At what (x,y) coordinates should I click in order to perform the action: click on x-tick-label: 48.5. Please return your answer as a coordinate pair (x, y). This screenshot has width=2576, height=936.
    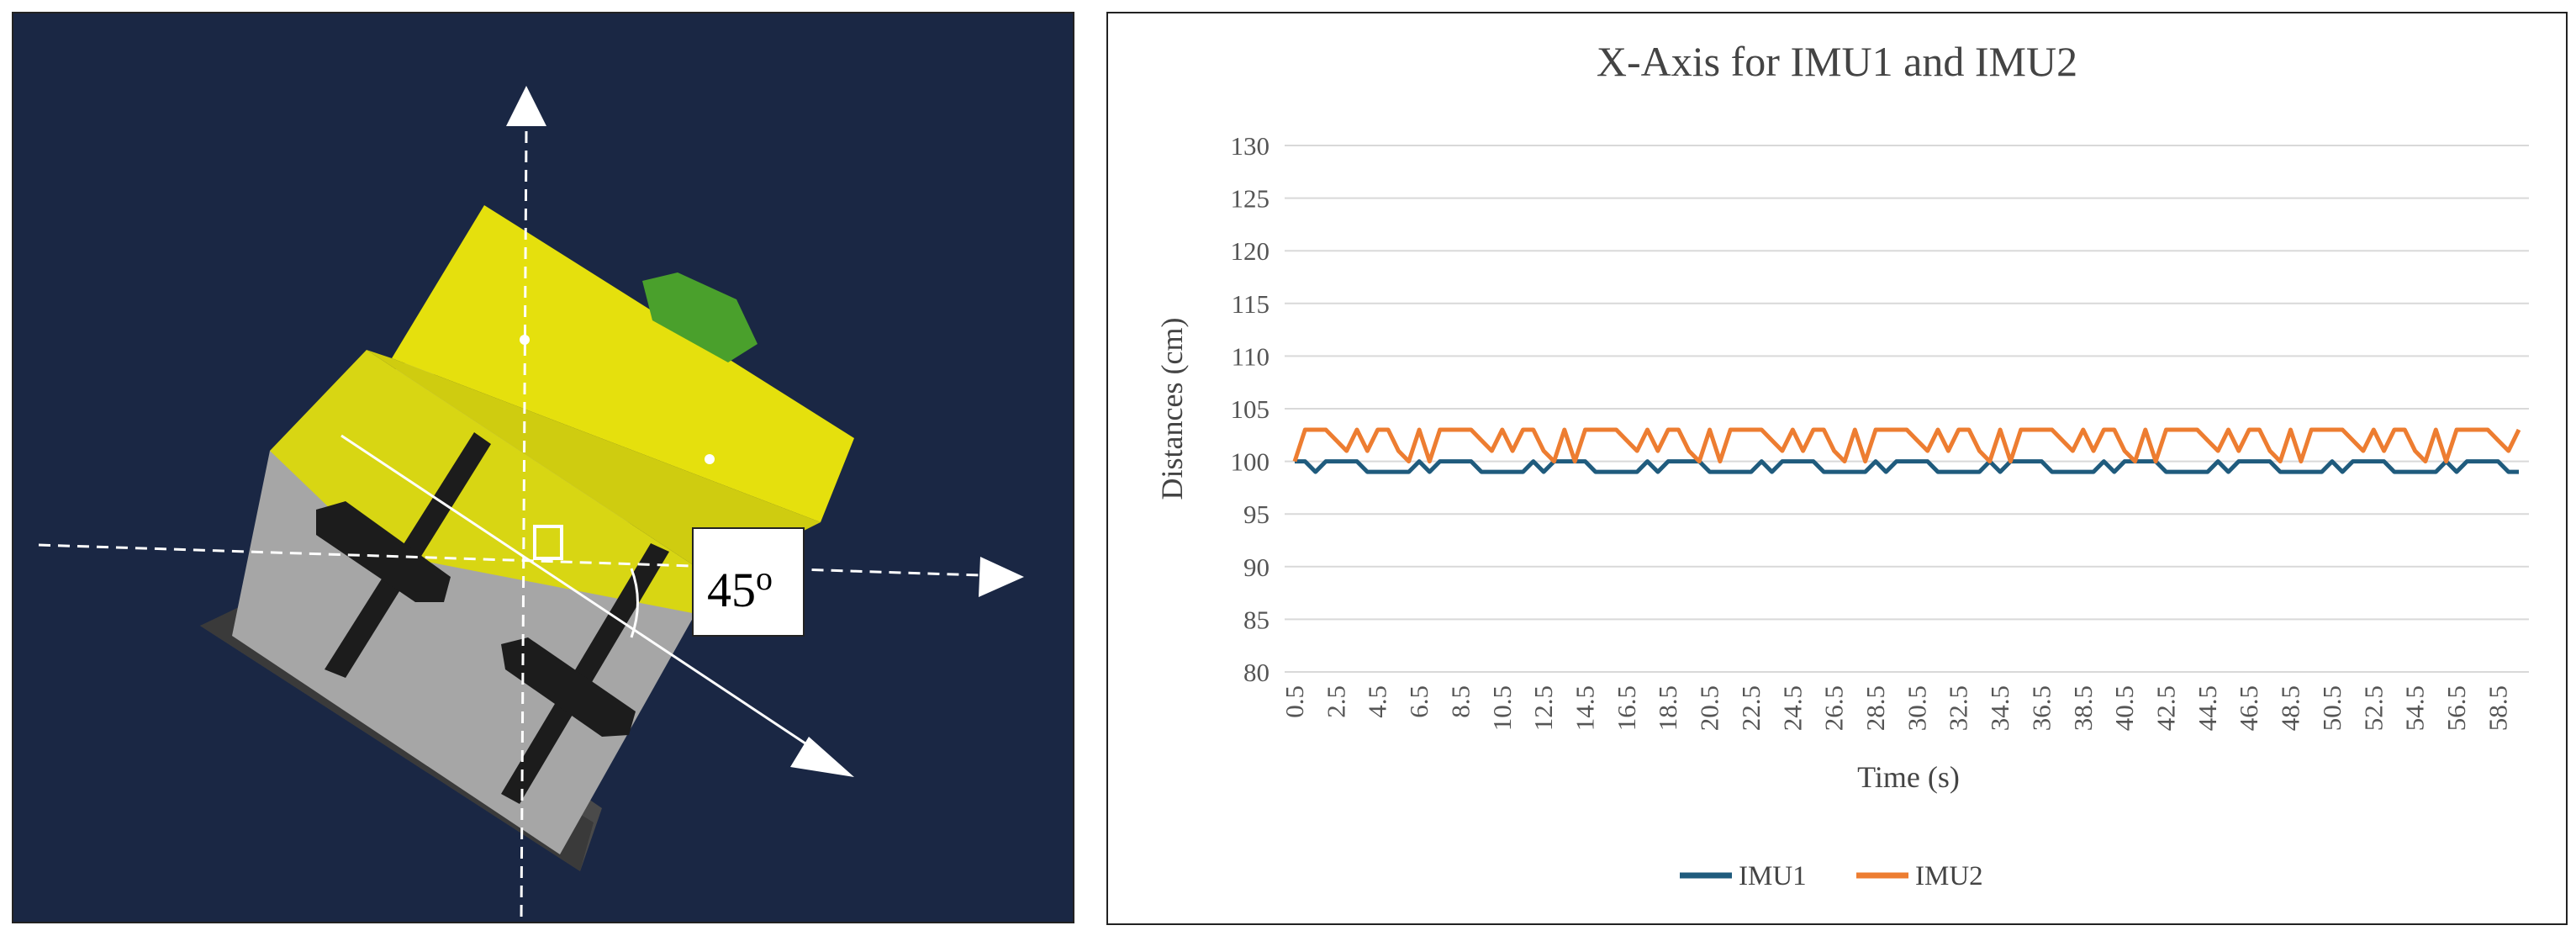
    Looking at the image, I should click on (2291, 708).